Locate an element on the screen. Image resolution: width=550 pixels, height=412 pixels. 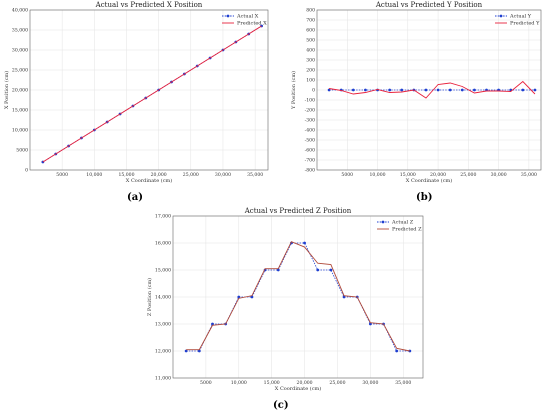
c1-x-tick-label: 30,000 is located at coordinates (499, 175).